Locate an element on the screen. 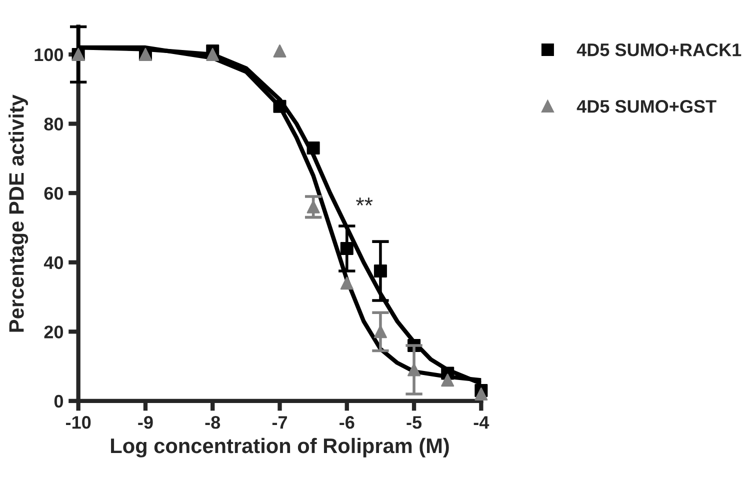 The width and height of the screenshot is (746, 486). legend-label: 4D5 SUMO+RACK1 is located at coordinates (659, 49).